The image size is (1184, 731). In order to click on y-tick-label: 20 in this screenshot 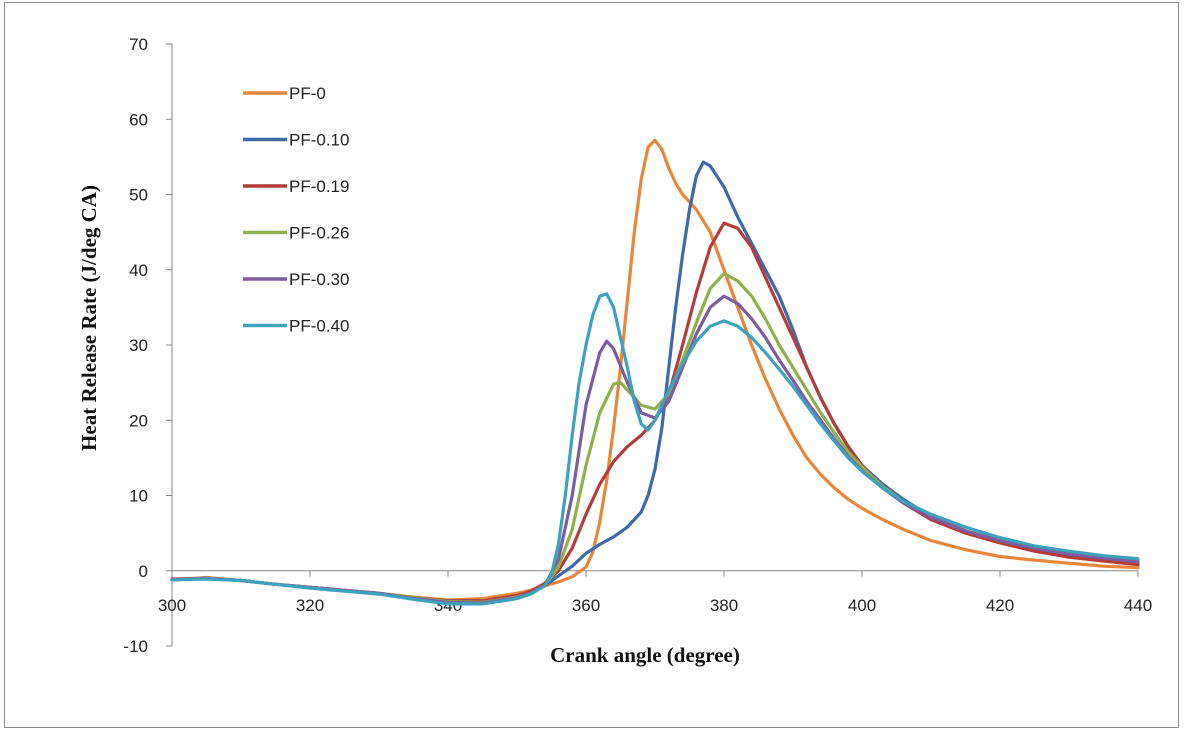, I will do `click(138, 420)`.